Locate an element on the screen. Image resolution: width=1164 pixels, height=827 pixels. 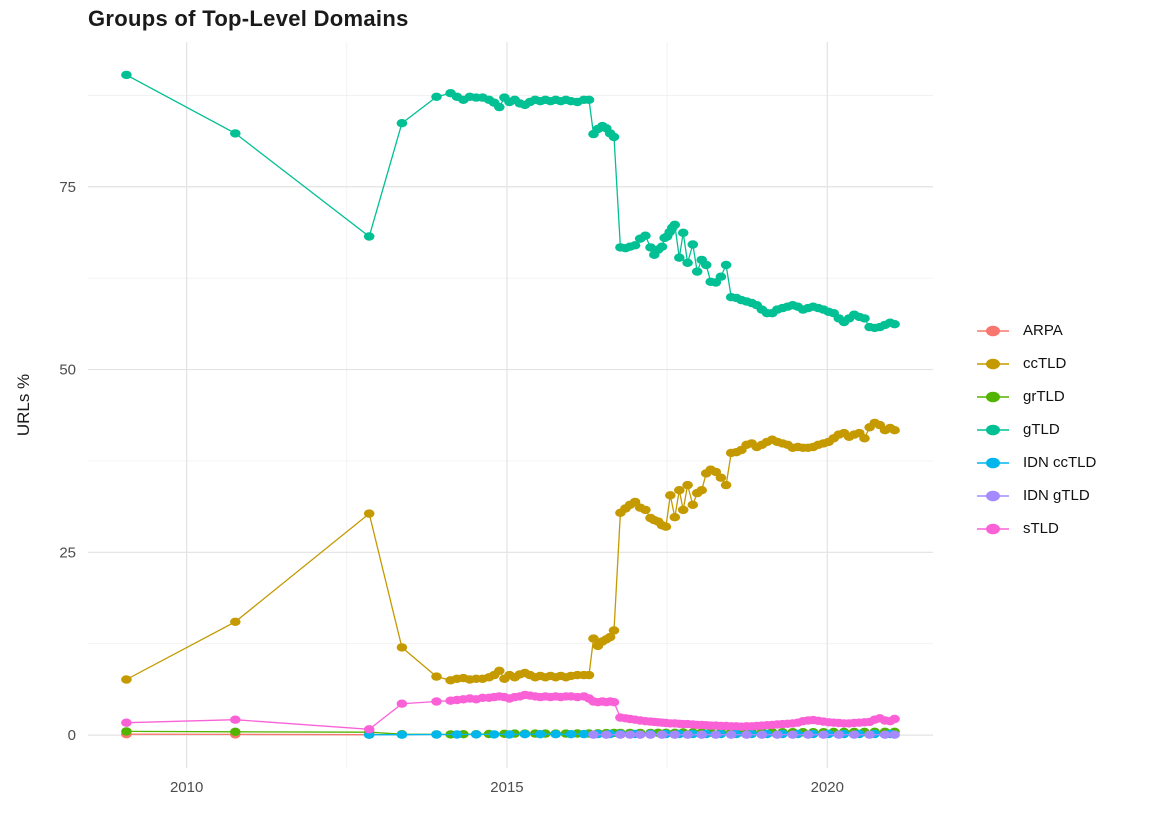
legend-label: sTLD is located at coordinates (1041, 528).